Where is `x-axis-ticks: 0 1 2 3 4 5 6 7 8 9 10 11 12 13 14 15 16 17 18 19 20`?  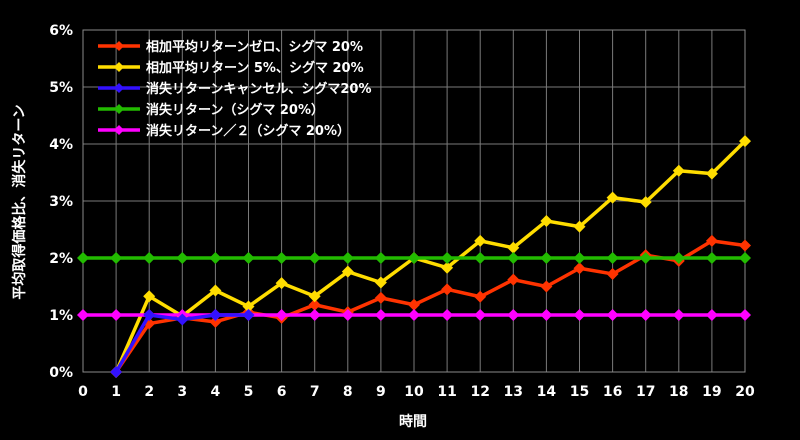
x-axis-ticks: 0 1 2 3 4 5 6 7 8 9 10 11 12 13 14 15 16 17 18 19 20 is located at coordinates (416, 392).